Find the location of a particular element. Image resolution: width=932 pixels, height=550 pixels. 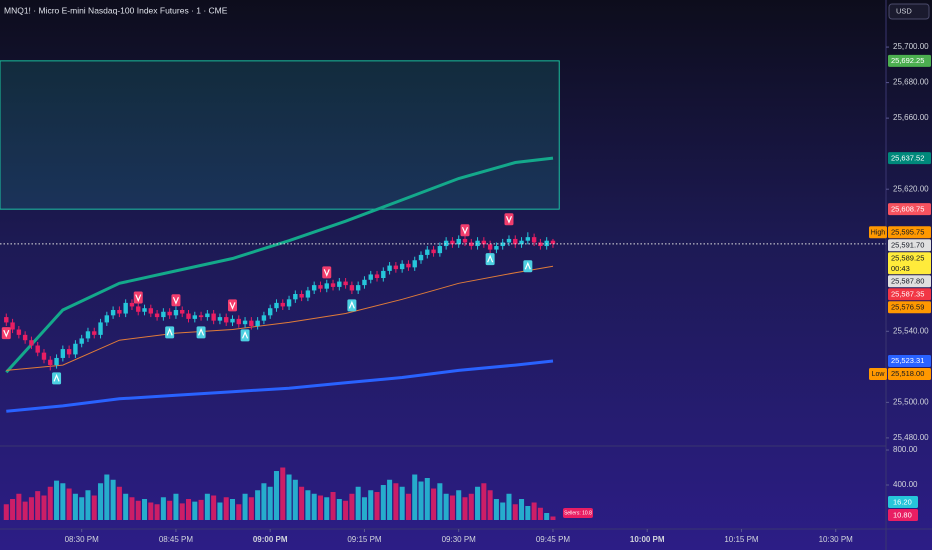

x-tick-label: 10:15 PM is located at coordinates (741, 539).